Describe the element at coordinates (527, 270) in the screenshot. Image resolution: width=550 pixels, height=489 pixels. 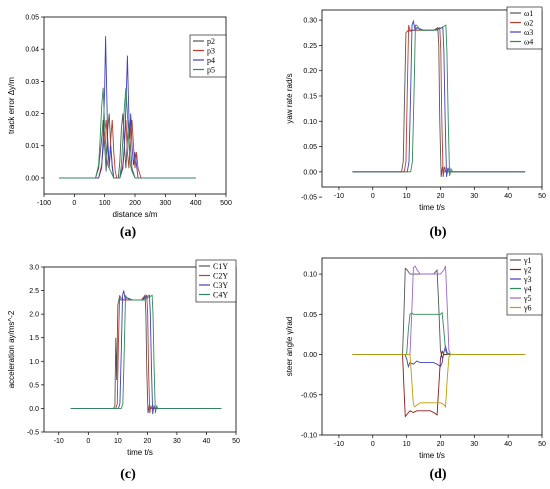
I see `legend-label: γ2` at that location.